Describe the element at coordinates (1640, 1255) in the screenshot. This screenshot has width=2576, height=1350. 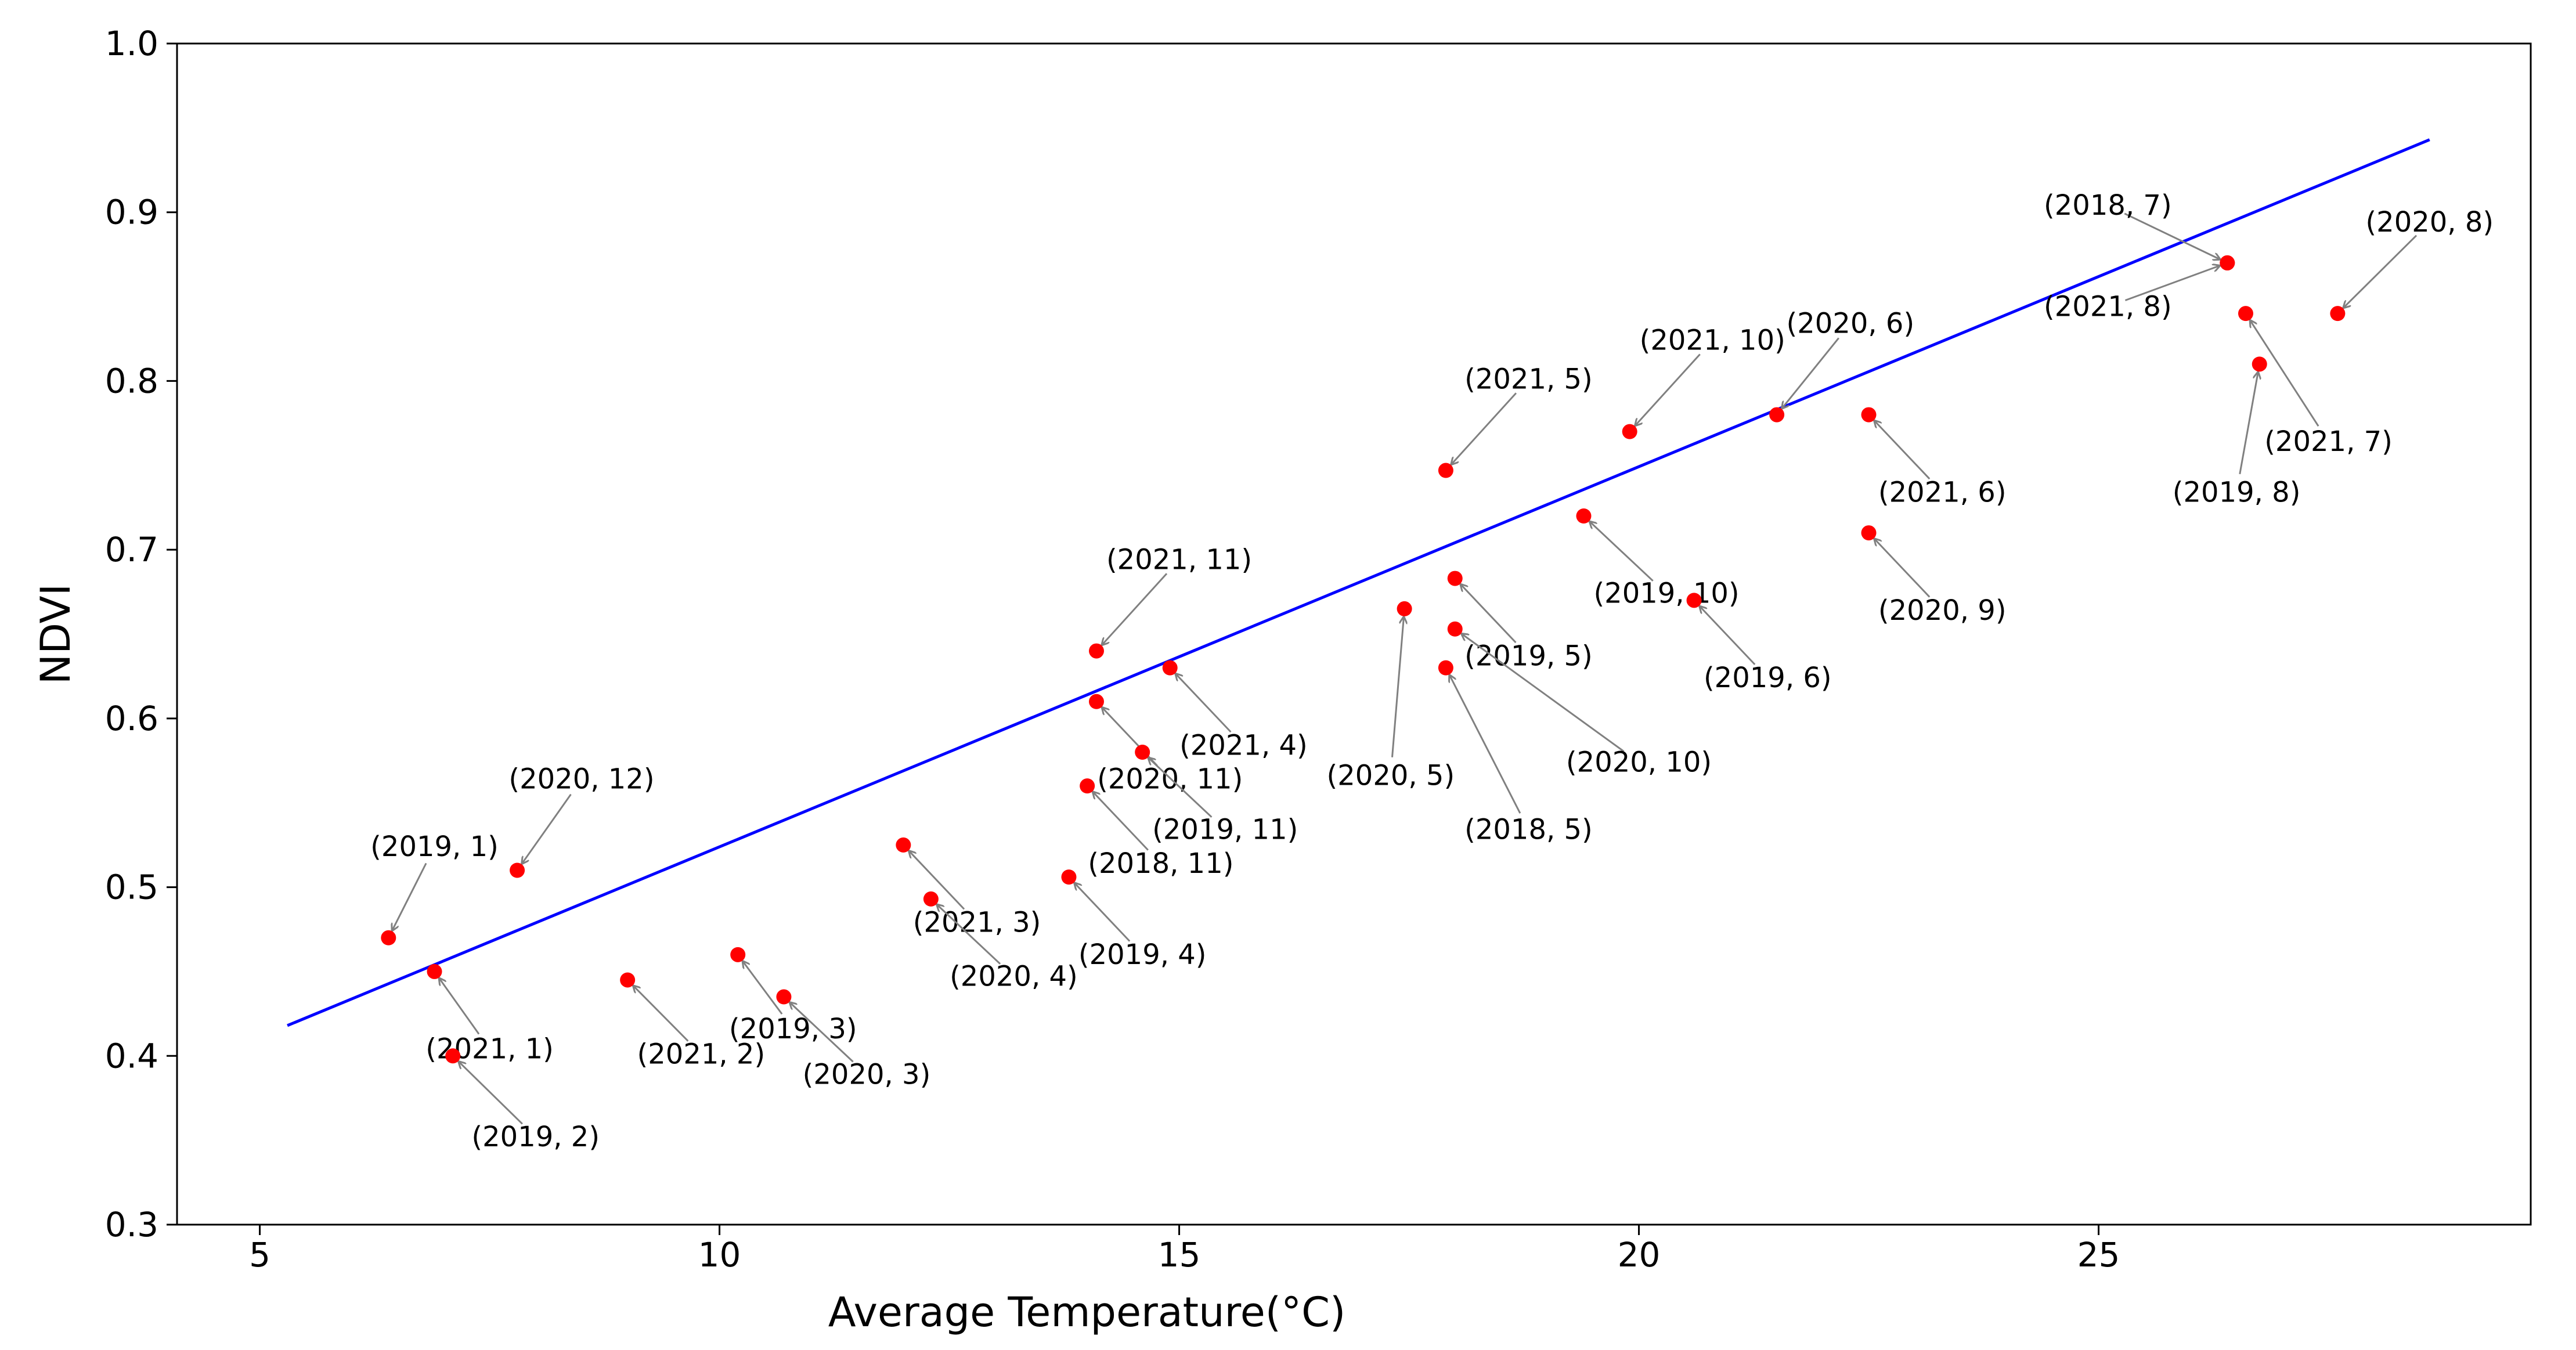
I see `x-tick-label: 20` at that location.